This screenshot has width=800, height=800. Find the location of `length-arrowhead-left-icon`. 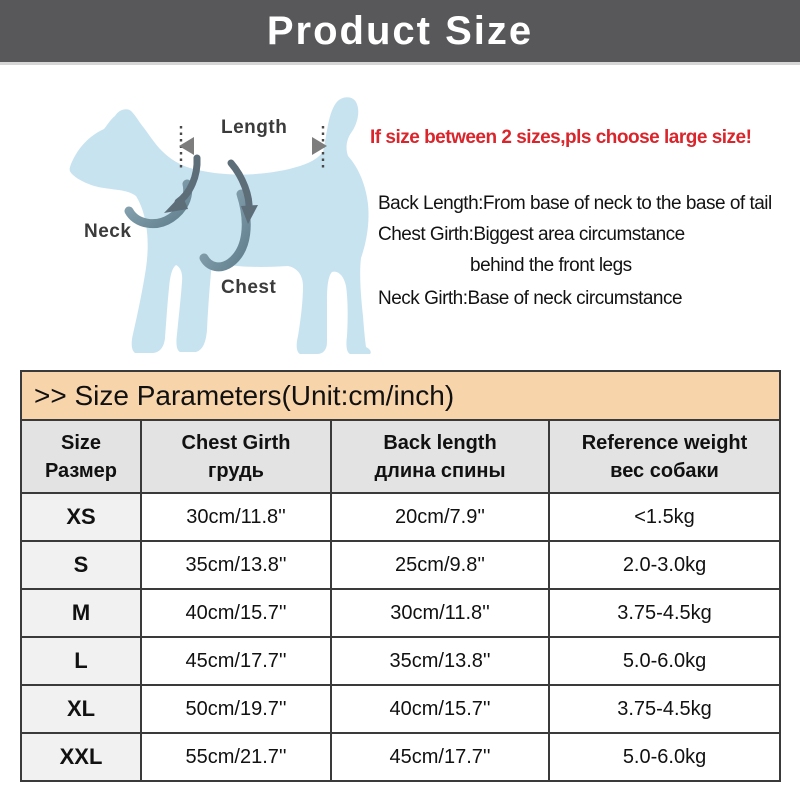

length-arrowhead-left-icon is located at coordinates (186, 146).